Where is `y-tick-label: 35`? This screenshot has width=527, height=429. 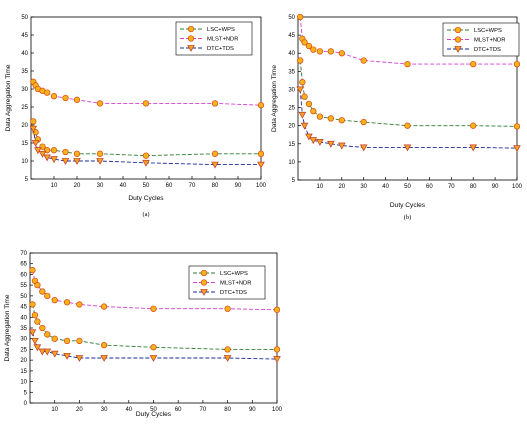
y-tick-label: 35 is located at coordinates (23, 329).